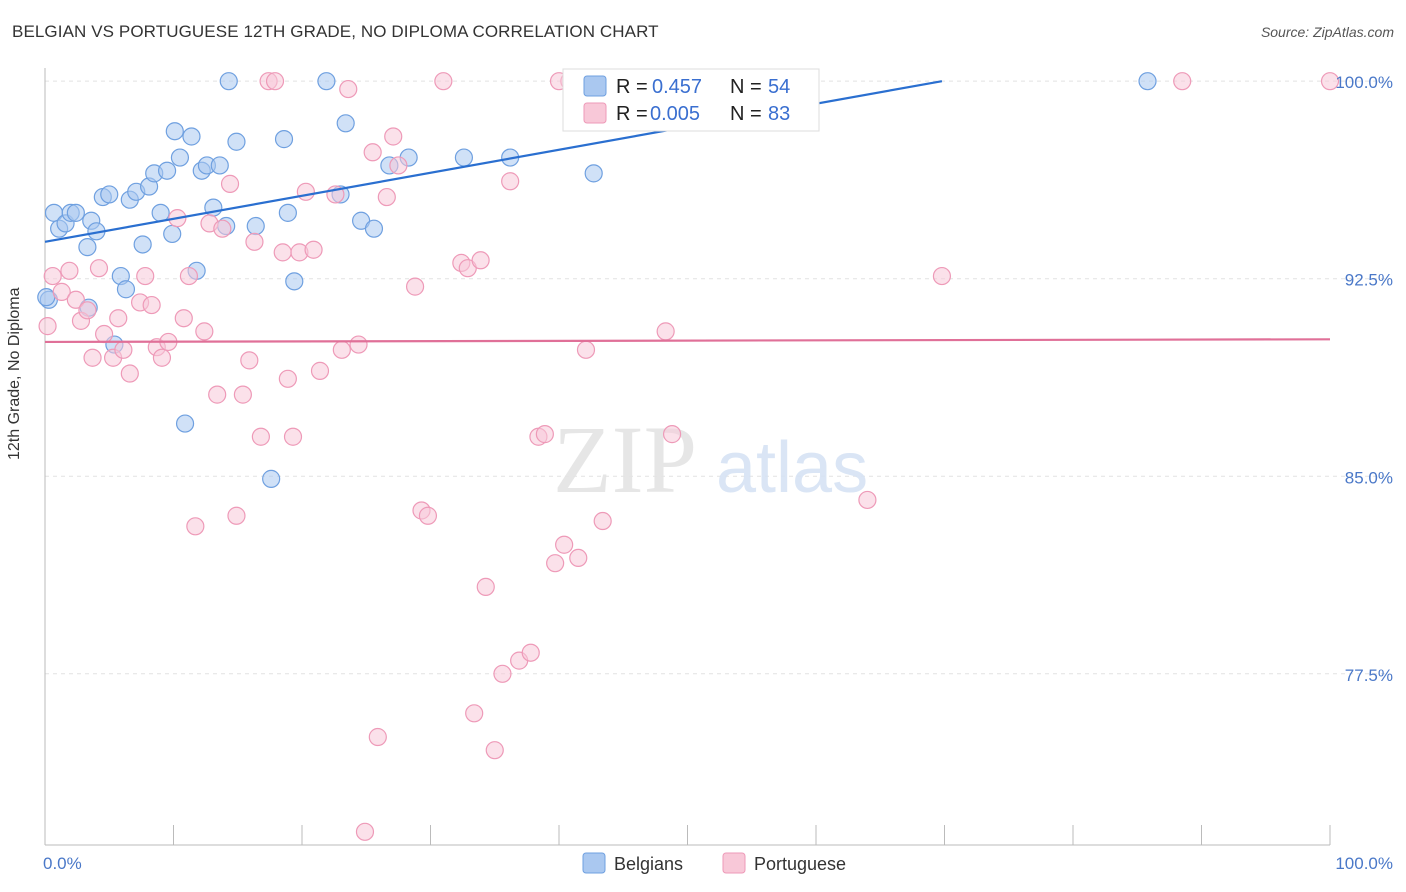  What do you see at coordinates (734, 863) in the screenshot?
I see `legend-swatch-portuguese` at bounding box center [734, 863].